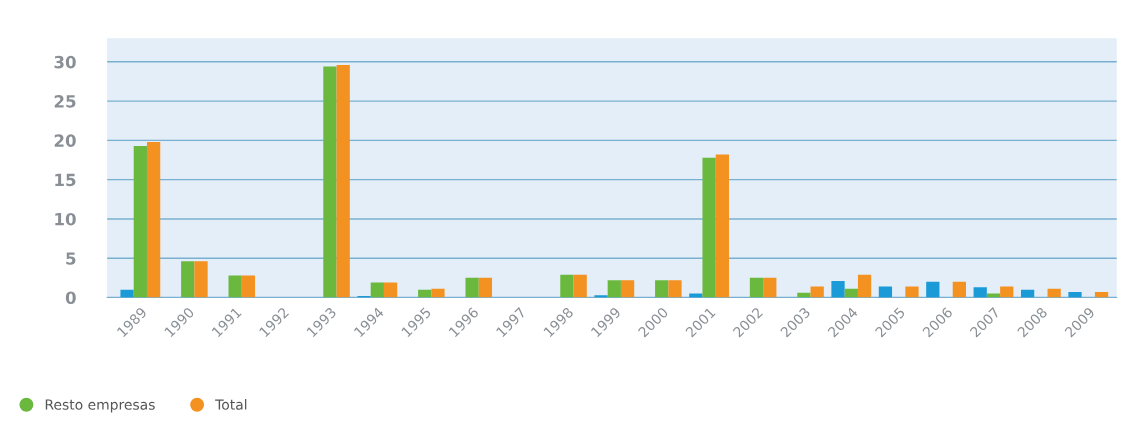  What do you see at coordinates (65, 219) in the screenshot?
I see `y-tick-label: 10` at bounding box center [65, 219].